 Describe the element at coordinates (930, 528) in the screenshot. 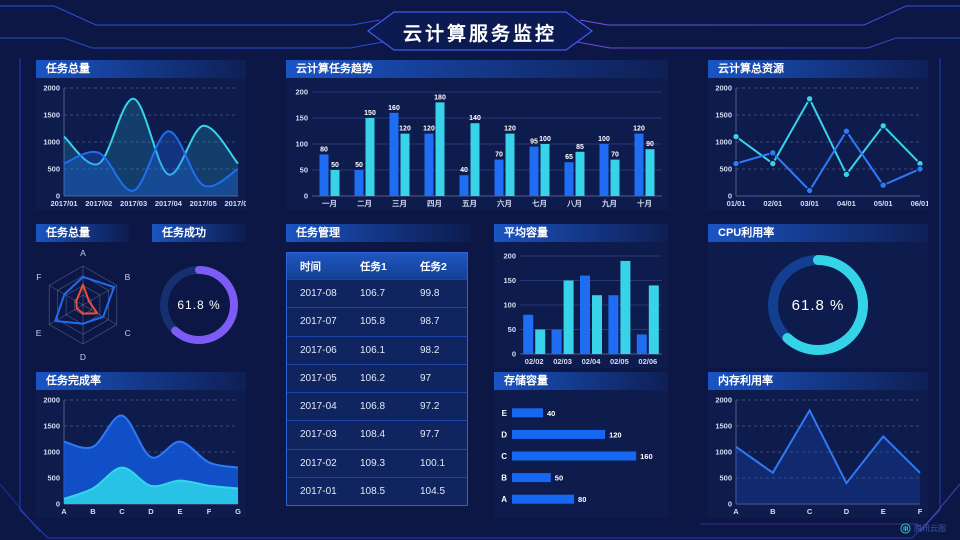

I see `watermark-label: 腾讯云图` at that location.